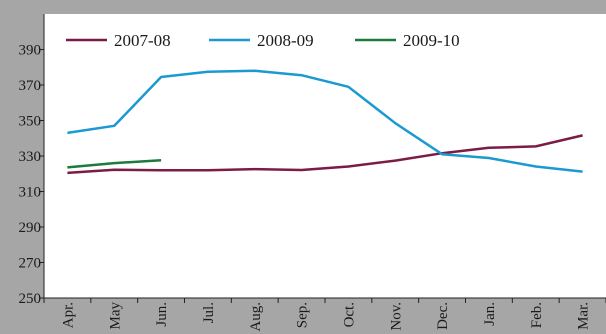  I want to click on y-tick-label: 350, so click(30, 122).